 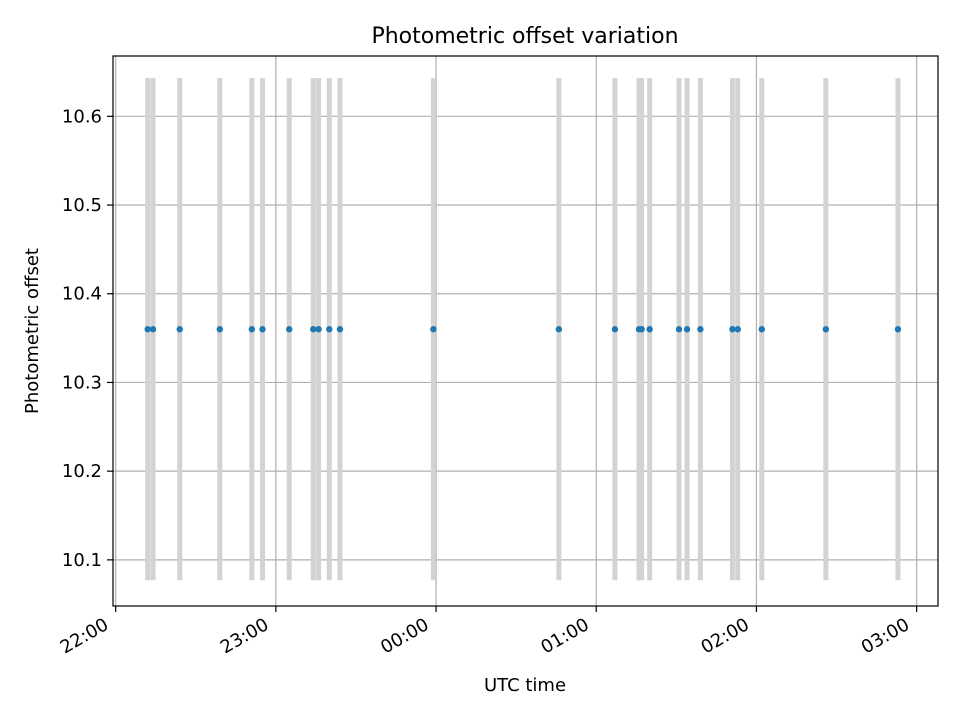 I want to click on x-tick-label: 23:00, so click(x=244, y=636).